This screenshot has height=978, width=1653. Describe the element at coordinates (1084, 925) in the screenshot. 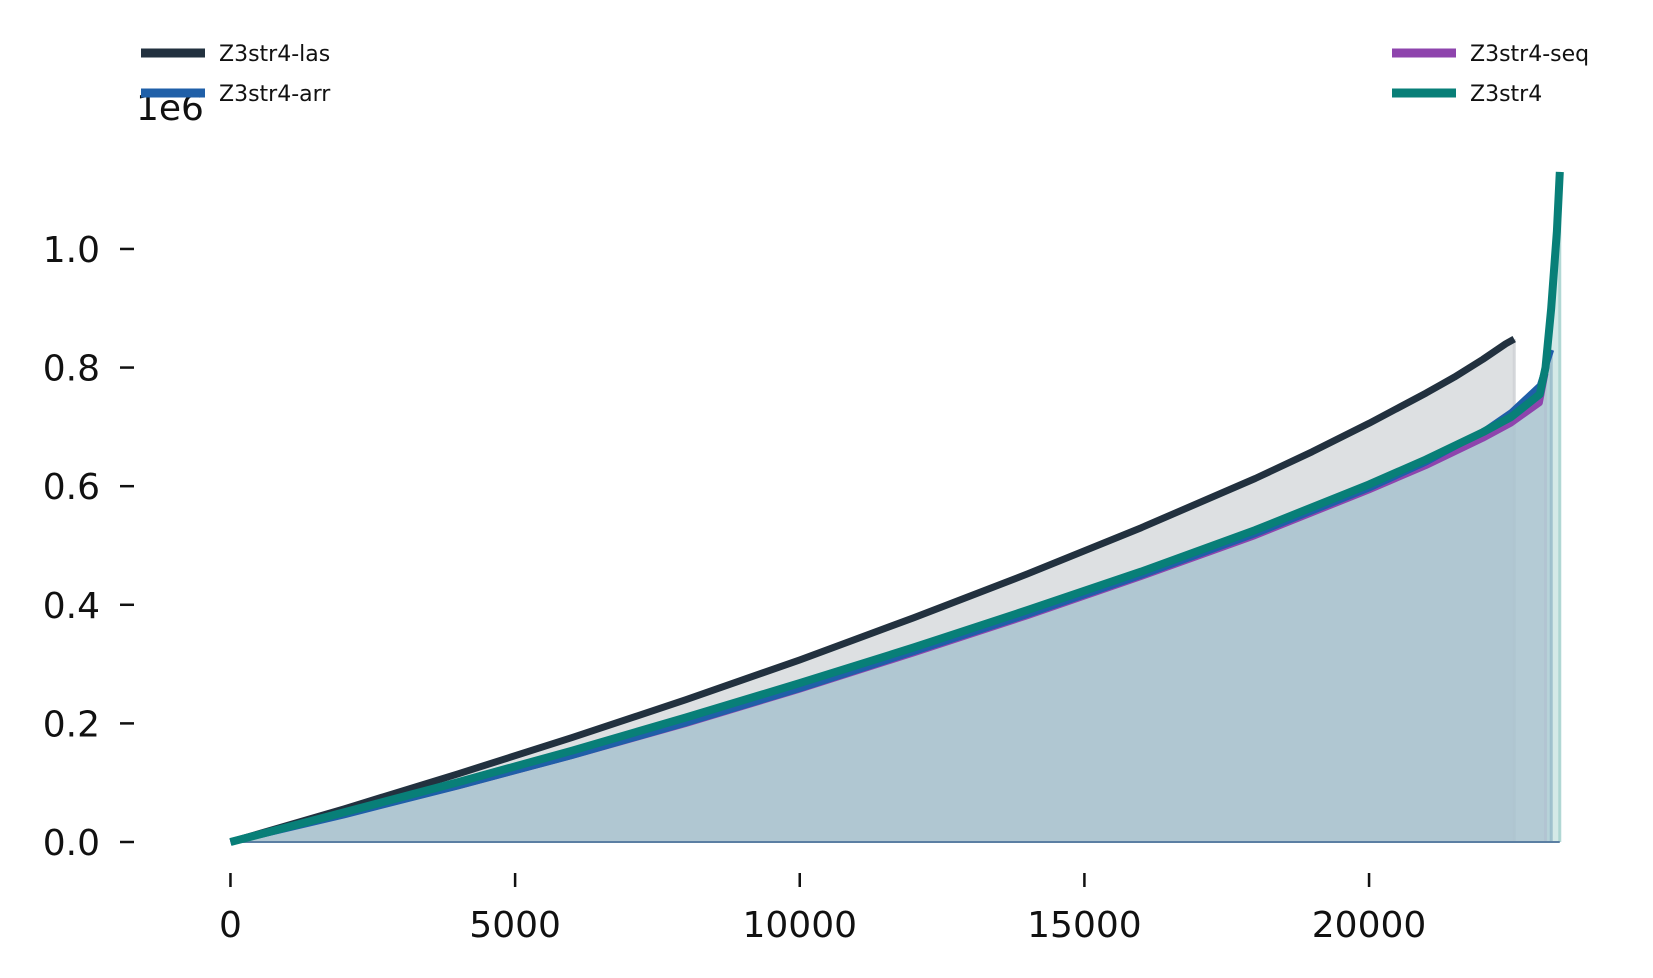

I see `x-tick-label: 15000` at that location.